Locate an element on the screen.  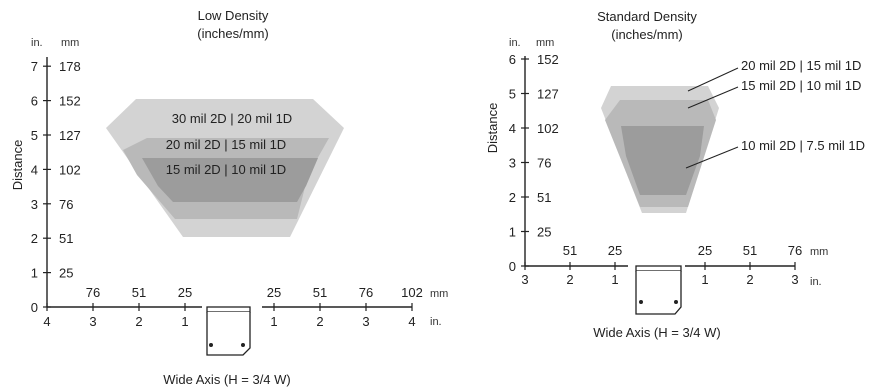
std-leader-20mil is located at coordinates (713, 79).